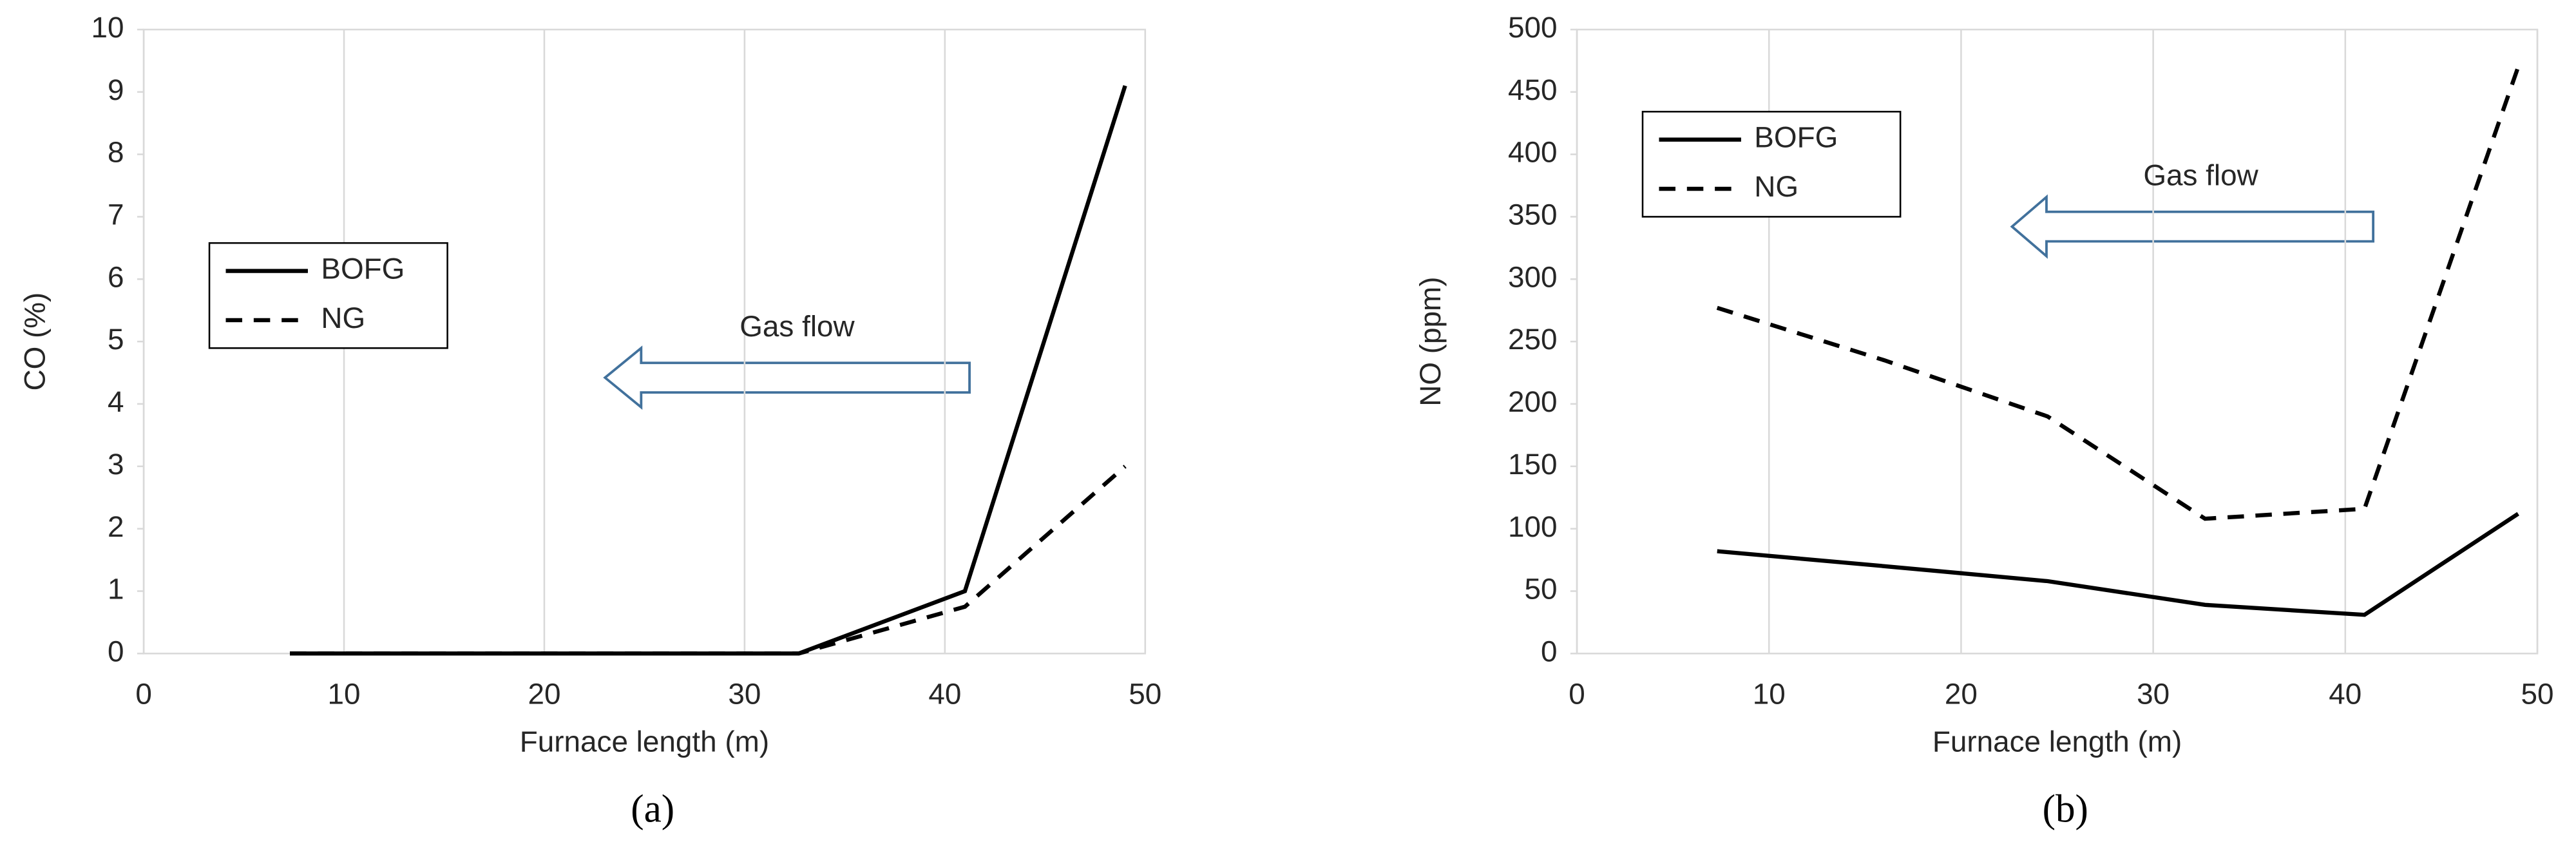 The height and width of the screenshot is (844, 2576). I want to click on y-tick-label: 350, so click(1533, 214).